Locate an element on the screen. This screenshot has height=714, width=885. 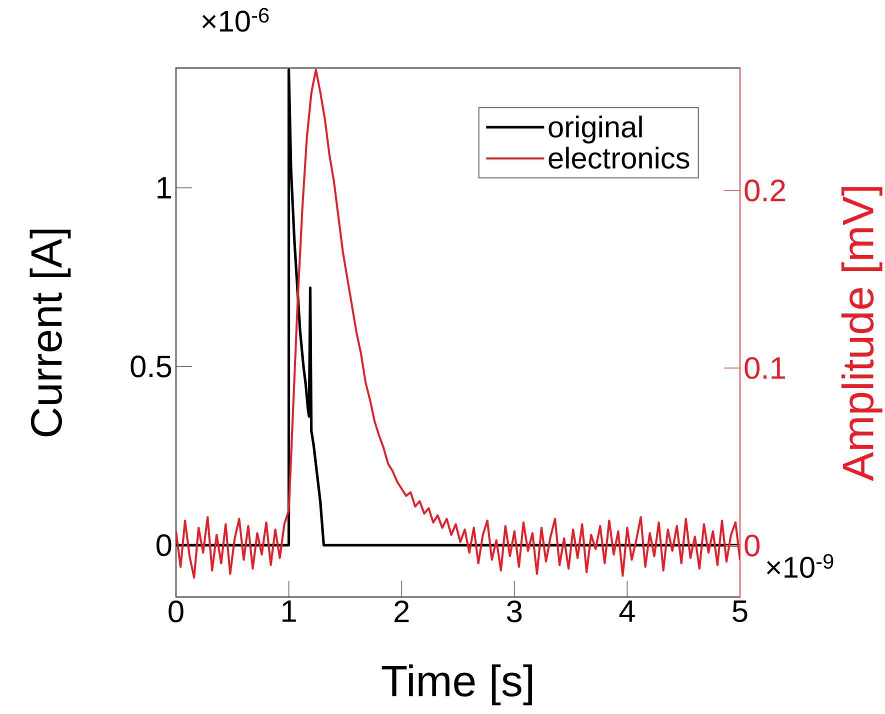
legend-label: electronics is located at coordinates (619, 157).